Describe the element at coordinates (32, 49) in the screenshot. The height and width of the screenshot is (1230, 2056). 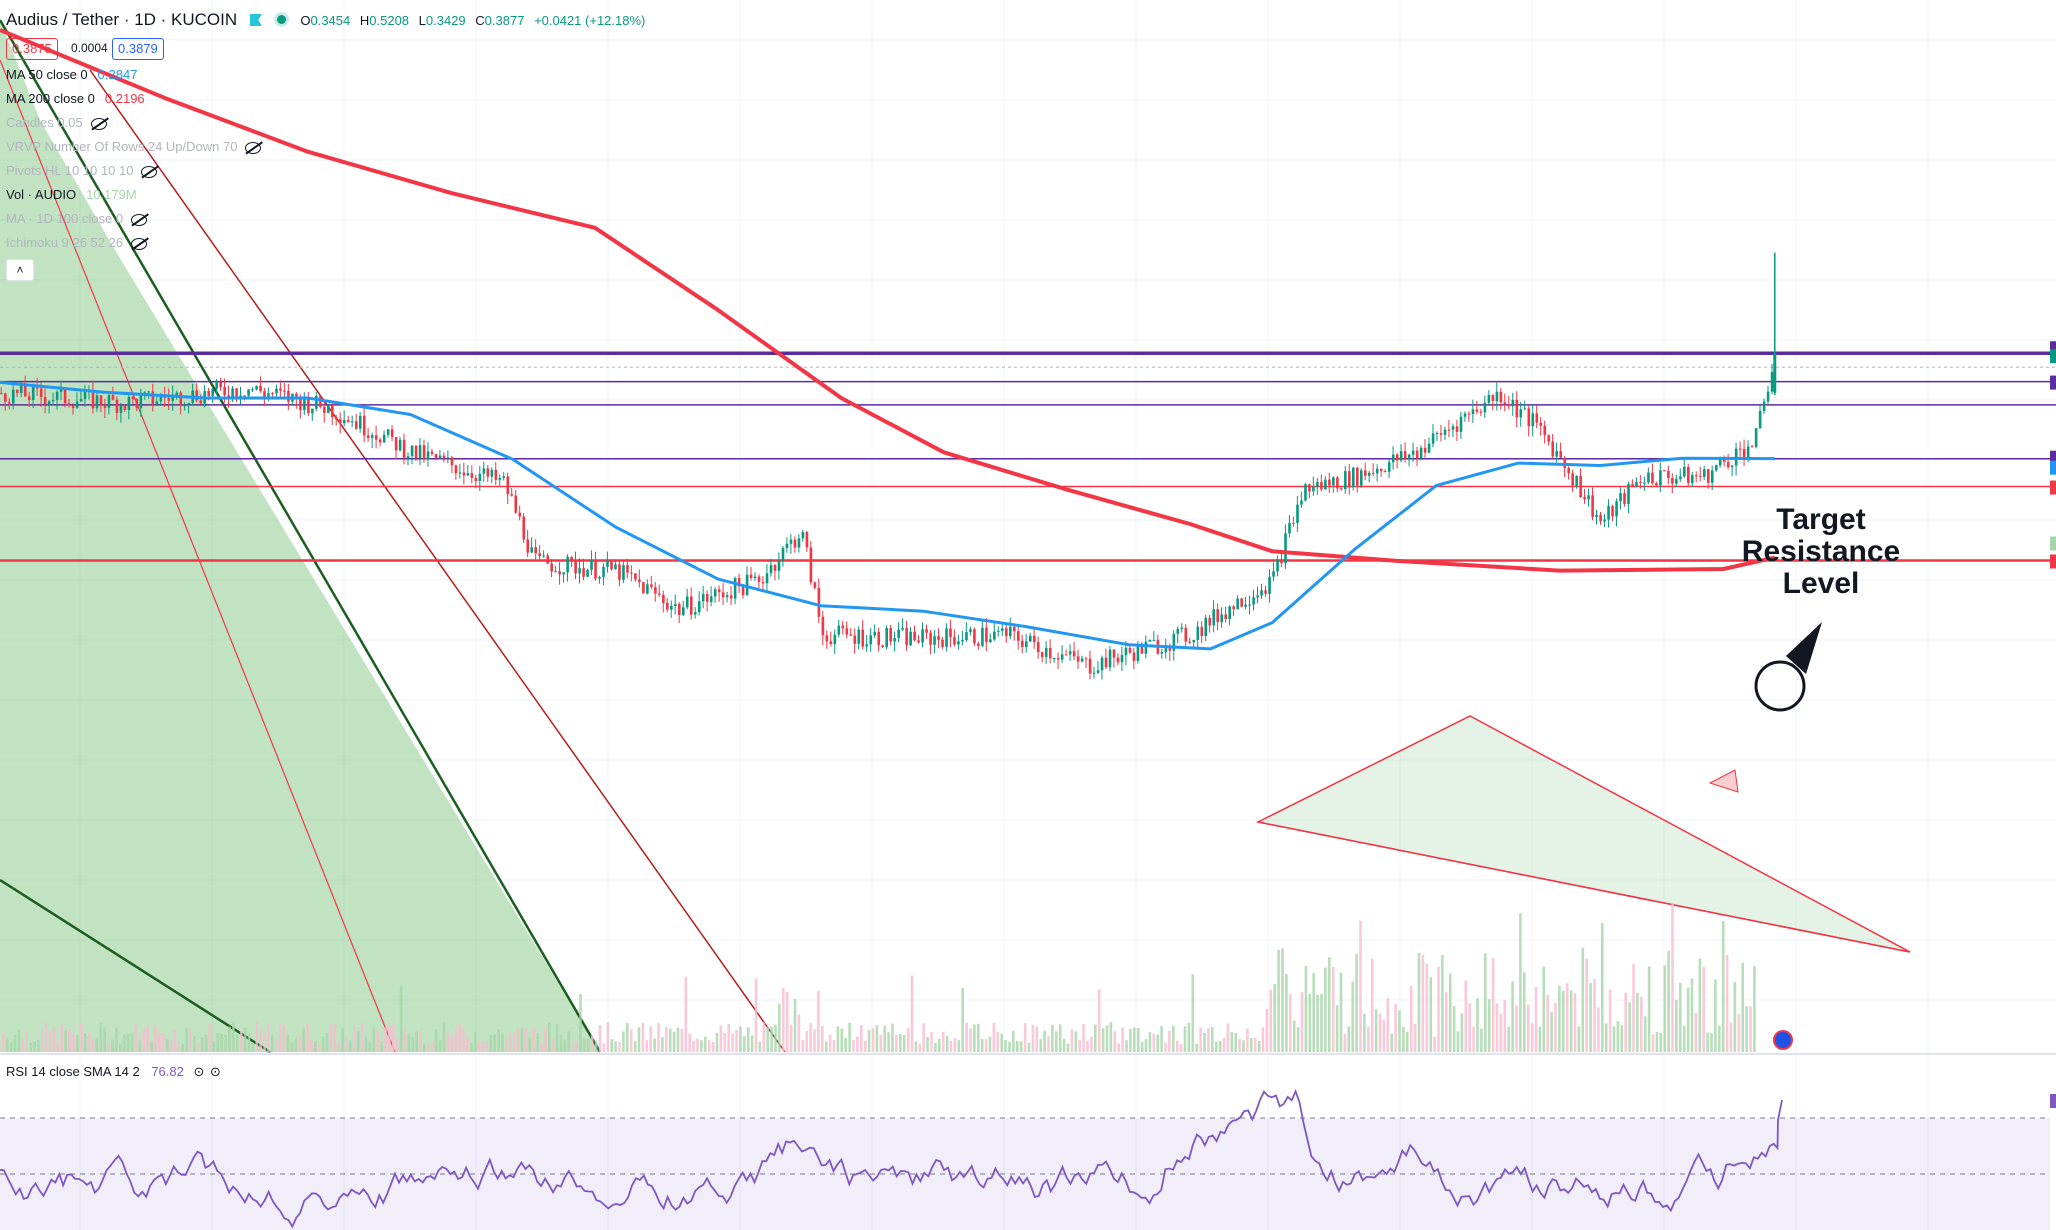
I see `sell-price-button: 0.3875` at that location.